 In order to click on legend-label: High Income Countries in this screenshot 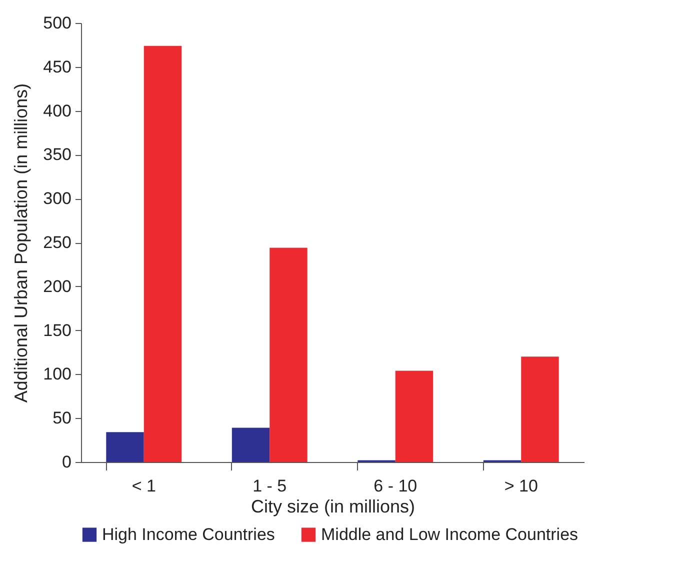, I will do `click(188, 534)`.